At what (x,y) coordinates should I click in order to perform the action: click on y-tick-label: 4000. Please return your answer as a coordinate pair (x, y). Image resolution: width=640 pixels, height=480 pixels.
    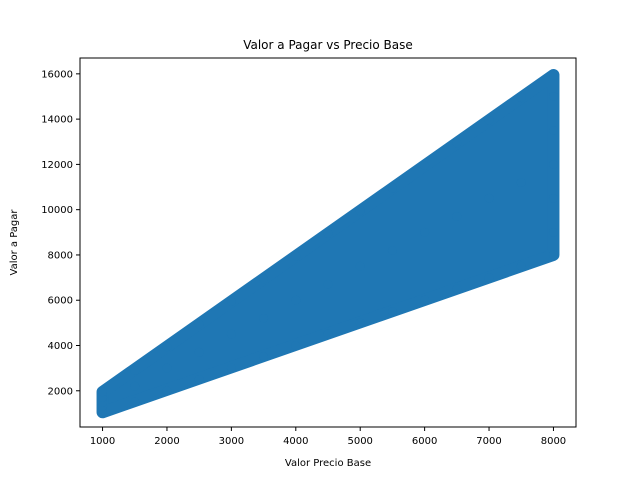
    Looking at the image, I should click on (60, 346).